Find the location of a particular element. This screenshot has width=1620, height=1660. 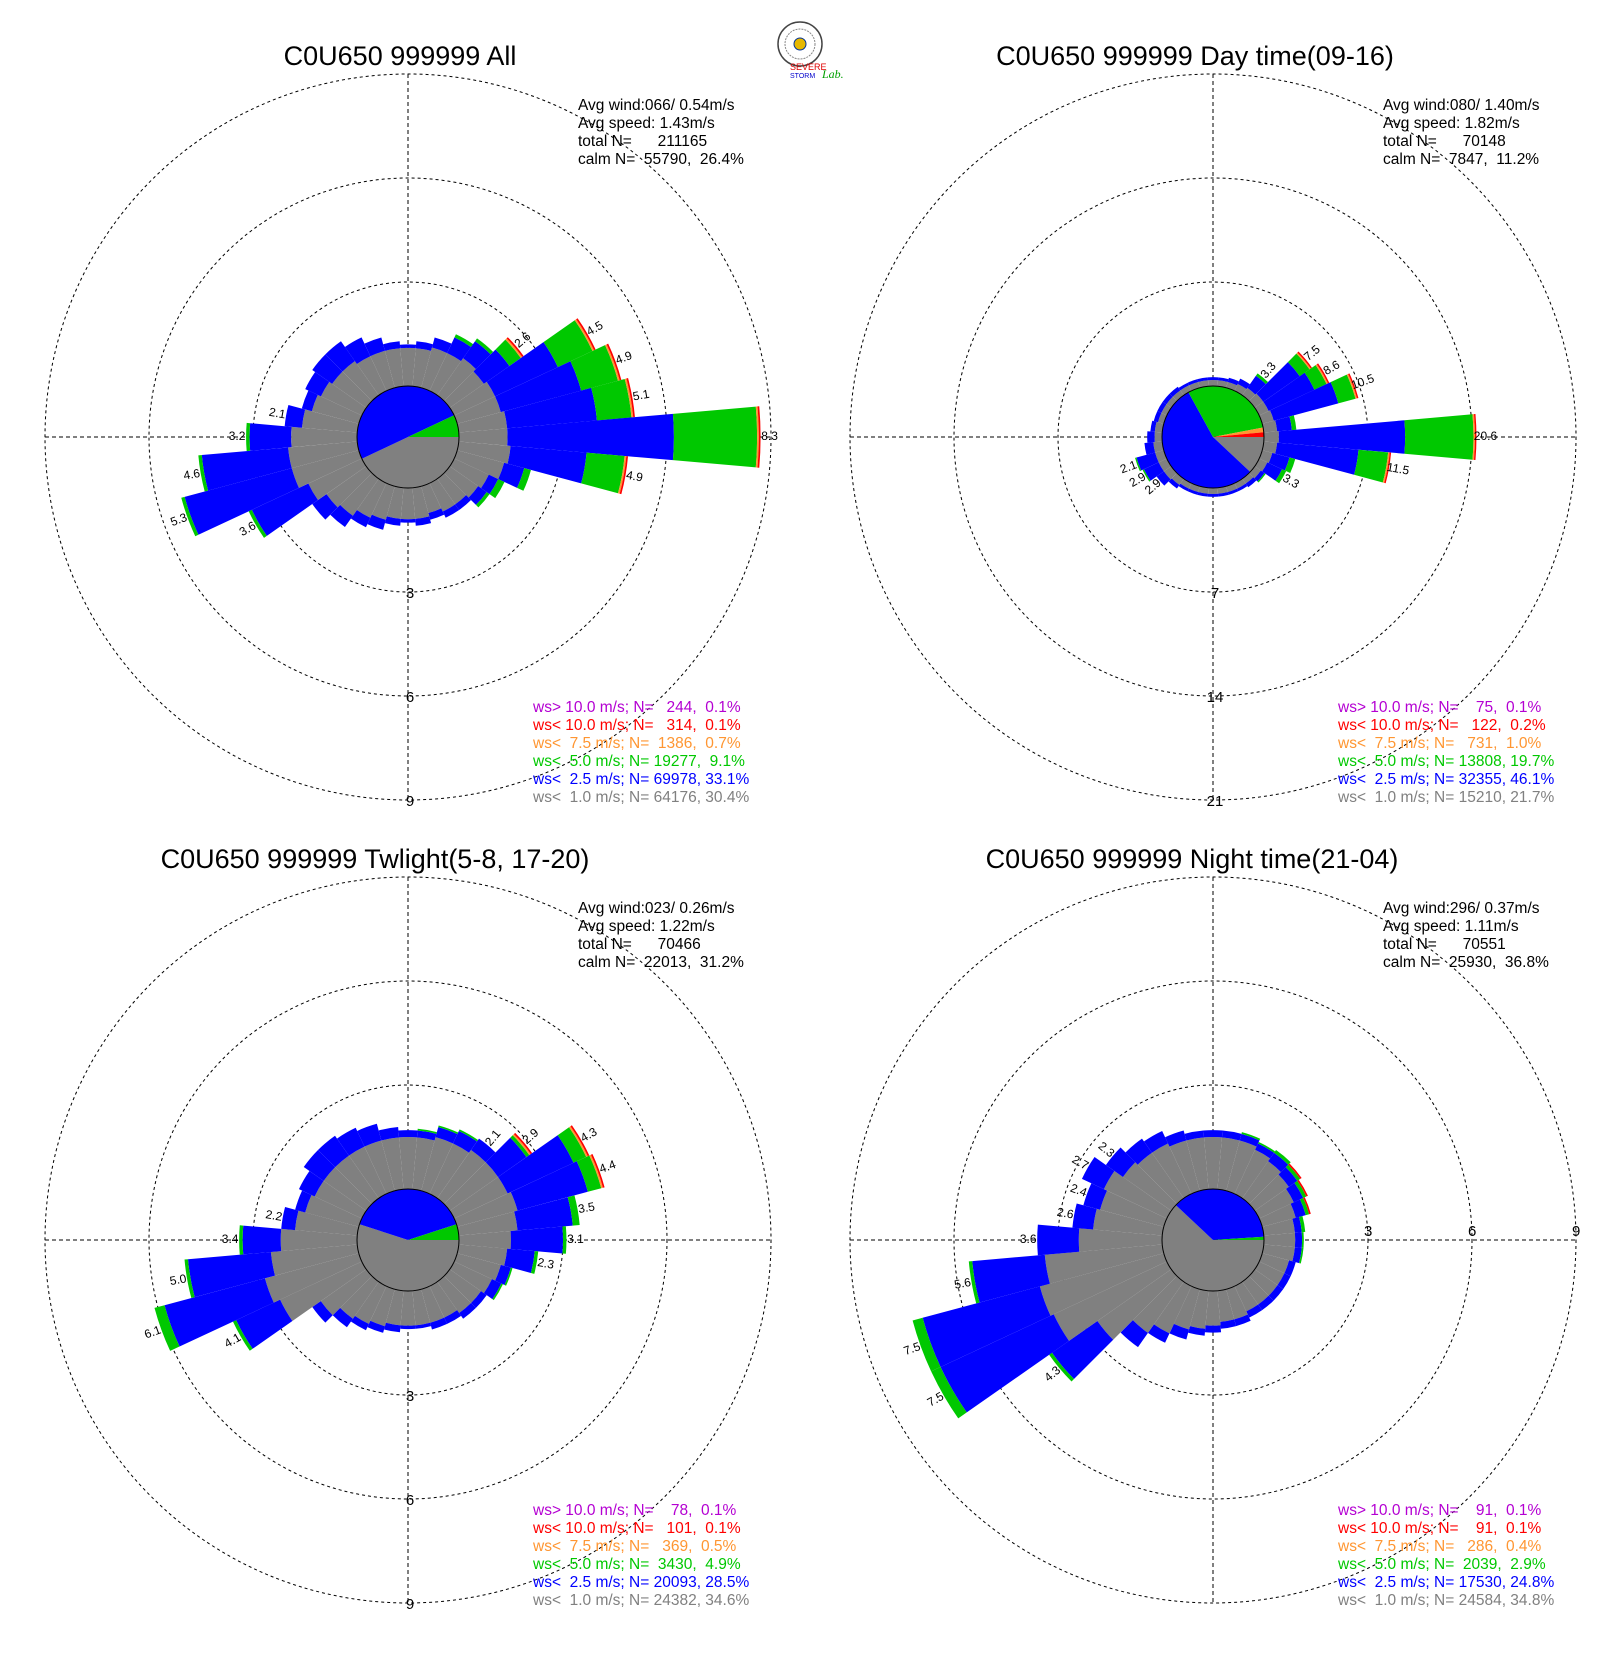

direction-bar: 7.5 is located at coordinates (1286, 375).